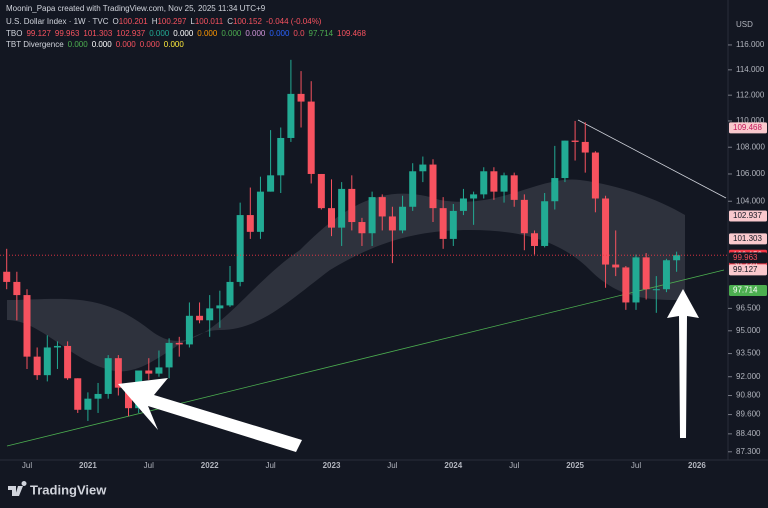 This screenshot has height=508, width=768. What do you see at coordinates (247, 21) in the screenshot?
I see `ohlc-value: 100.152` at bounding box center [247, 21].